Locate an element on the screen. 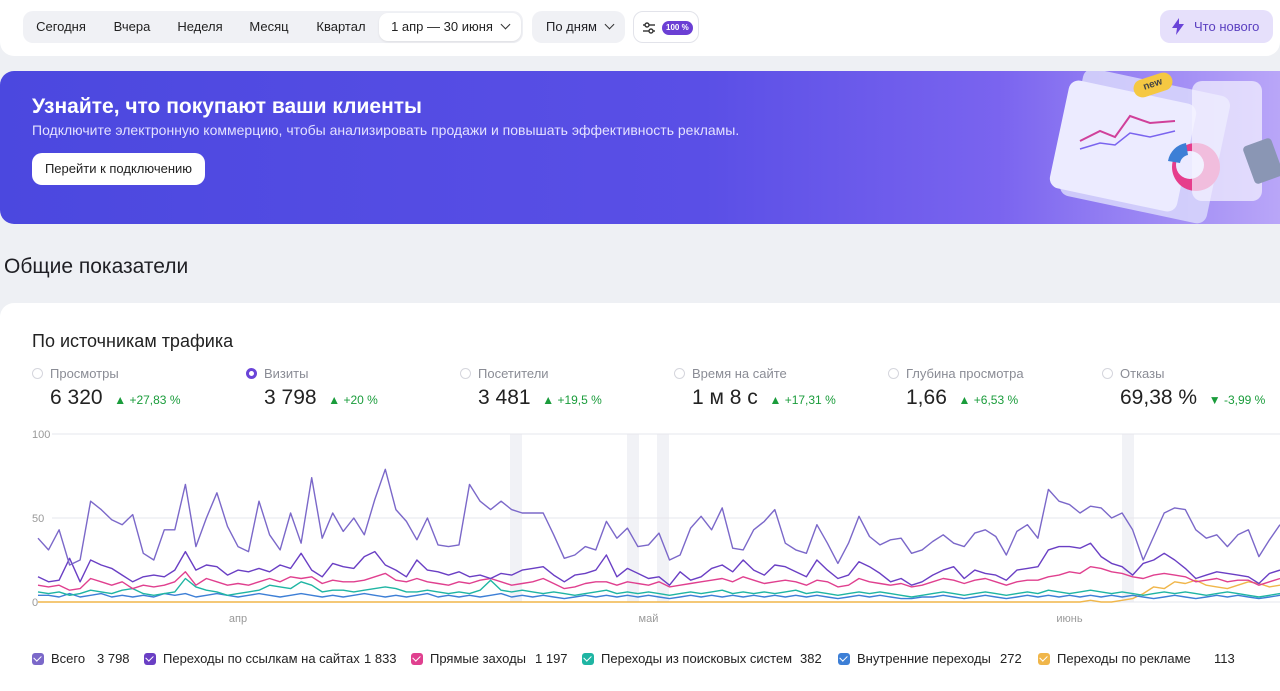 This screenshot has width=1280, height=691. metric-value: 69,38 % is located at coordinates (1159, 397).